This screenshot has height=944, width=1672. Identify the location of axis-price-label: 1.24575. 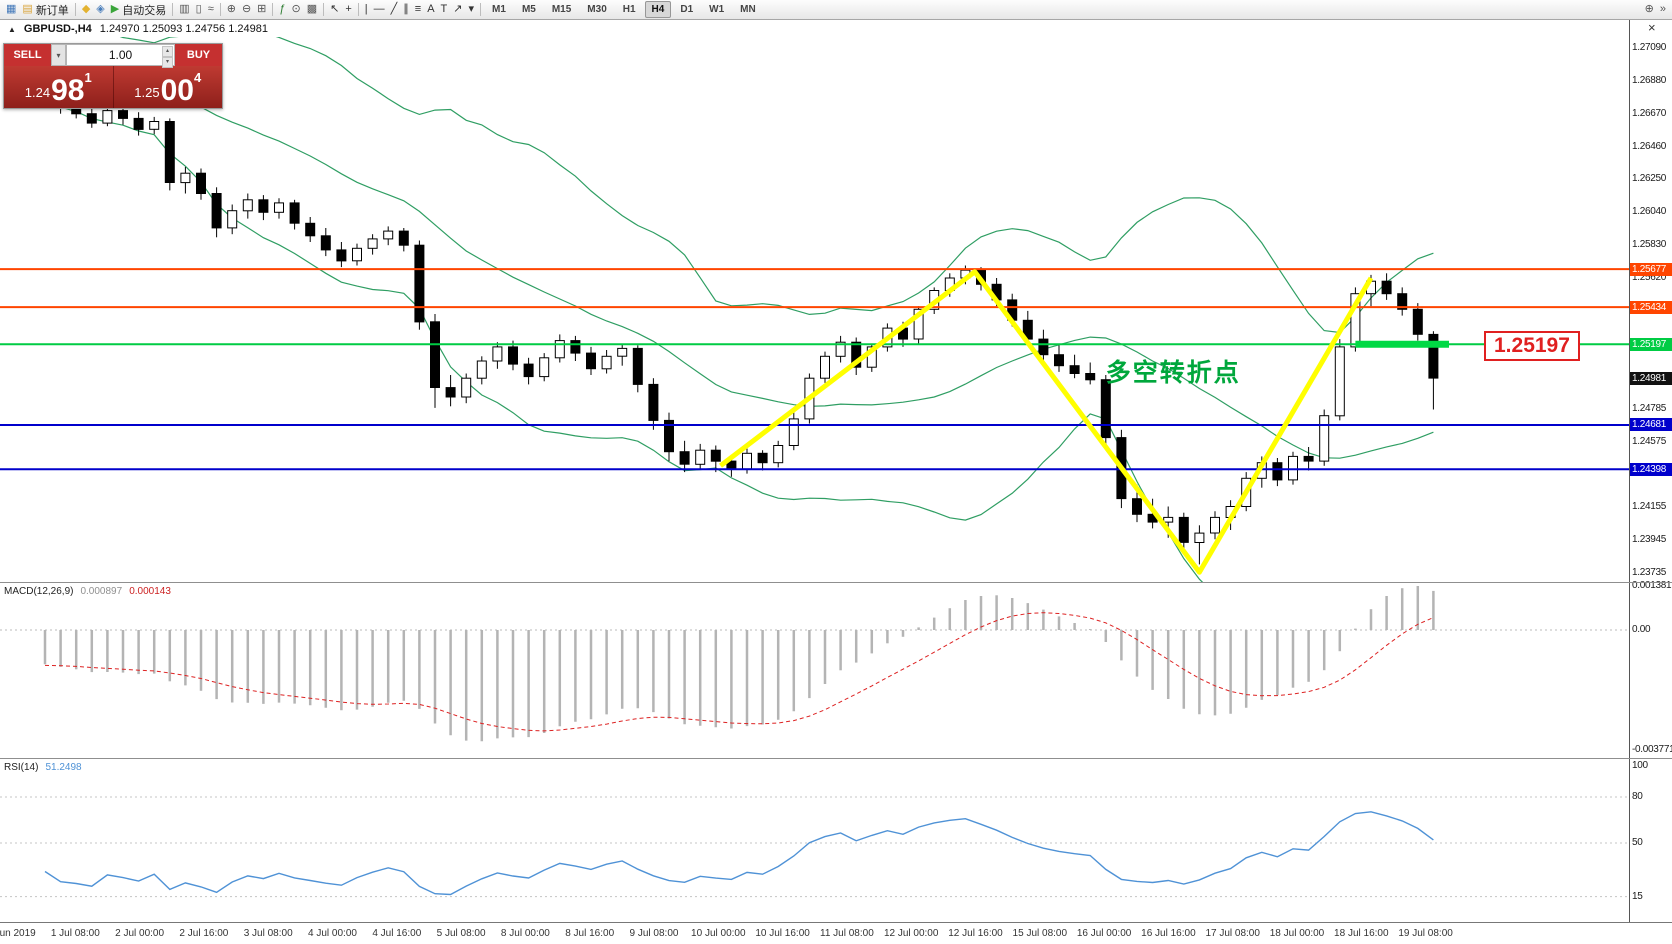
(1649, 441).